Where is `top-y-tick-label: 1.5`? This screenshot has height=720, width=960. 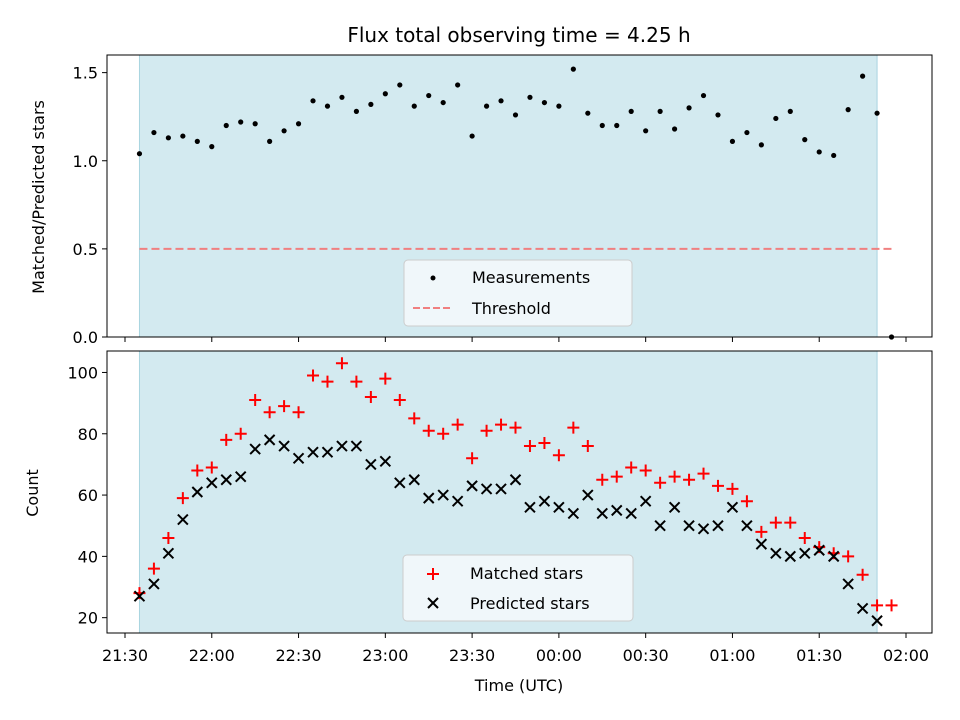
top-y-tick-label: 1.5 is located at coordinates (85, 73).